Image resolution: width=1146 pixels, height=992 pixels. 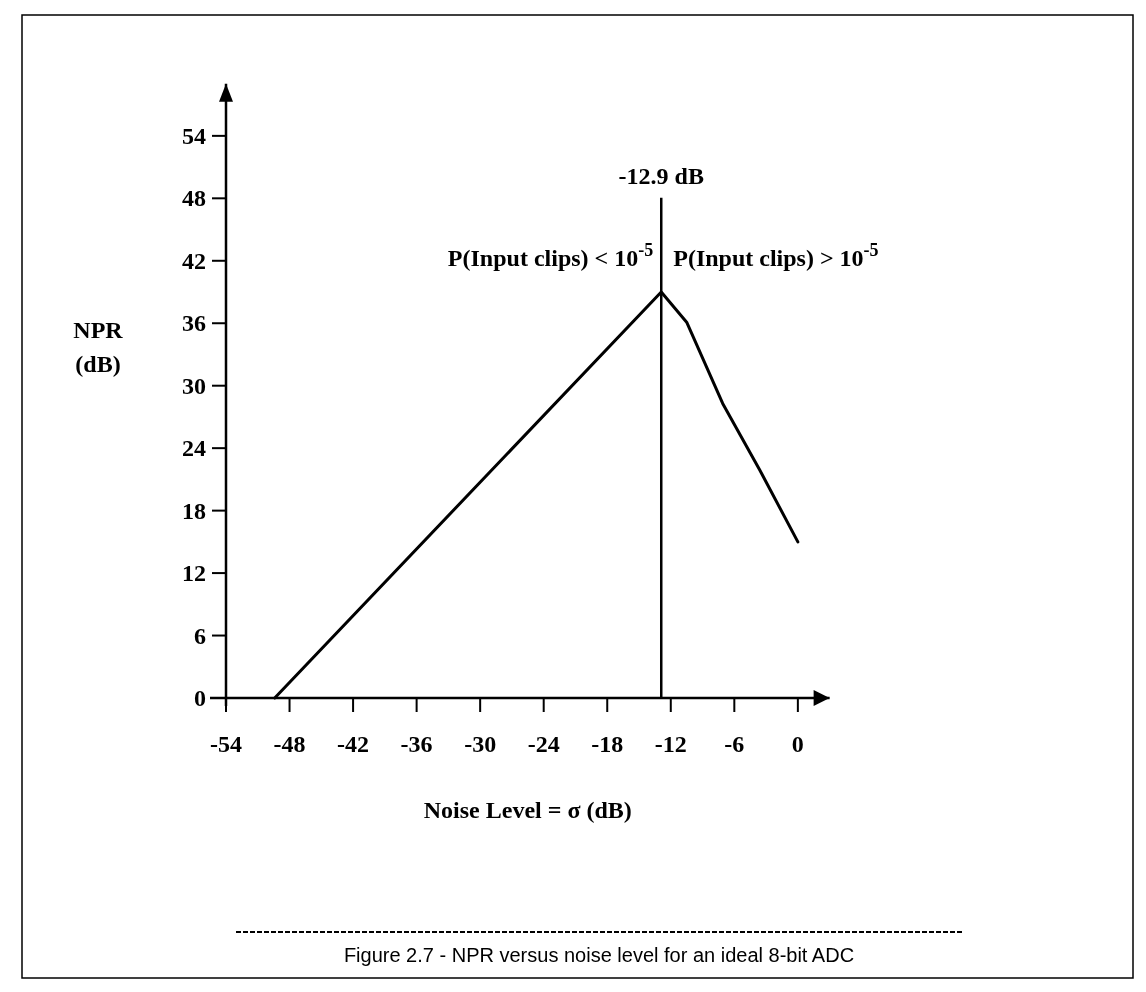 What do you see at coordinates (353, 744) in the screenshot?
I see `x-tick-label: -42` at bounding box center [353, 744].